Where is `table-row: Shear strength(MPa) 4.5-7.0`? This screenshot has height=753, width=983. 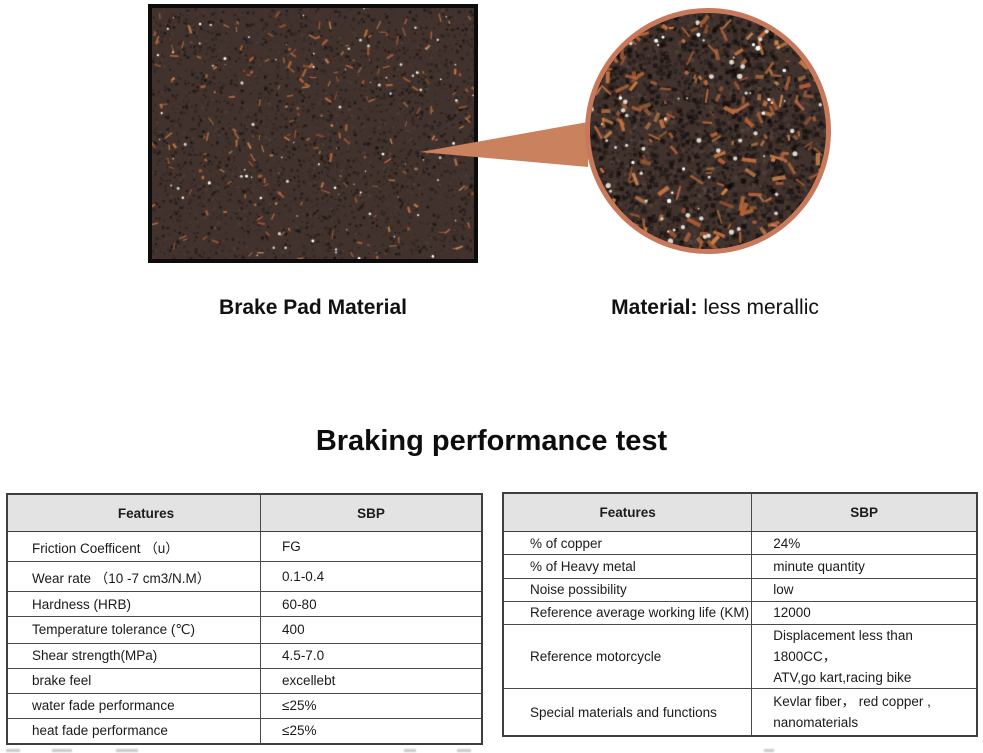
table-row: Shear strength(MPa) 4.5-7.0 is located at coordinates (244, 656).